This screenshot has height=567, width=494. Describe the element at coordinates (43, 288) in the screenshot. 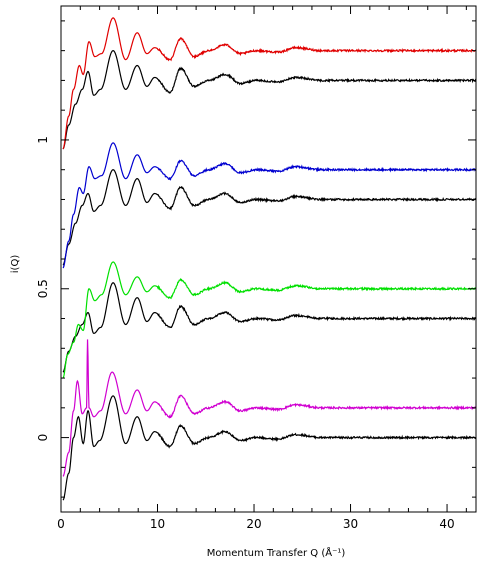

I see `y-tick-label: 0.5` at that location.